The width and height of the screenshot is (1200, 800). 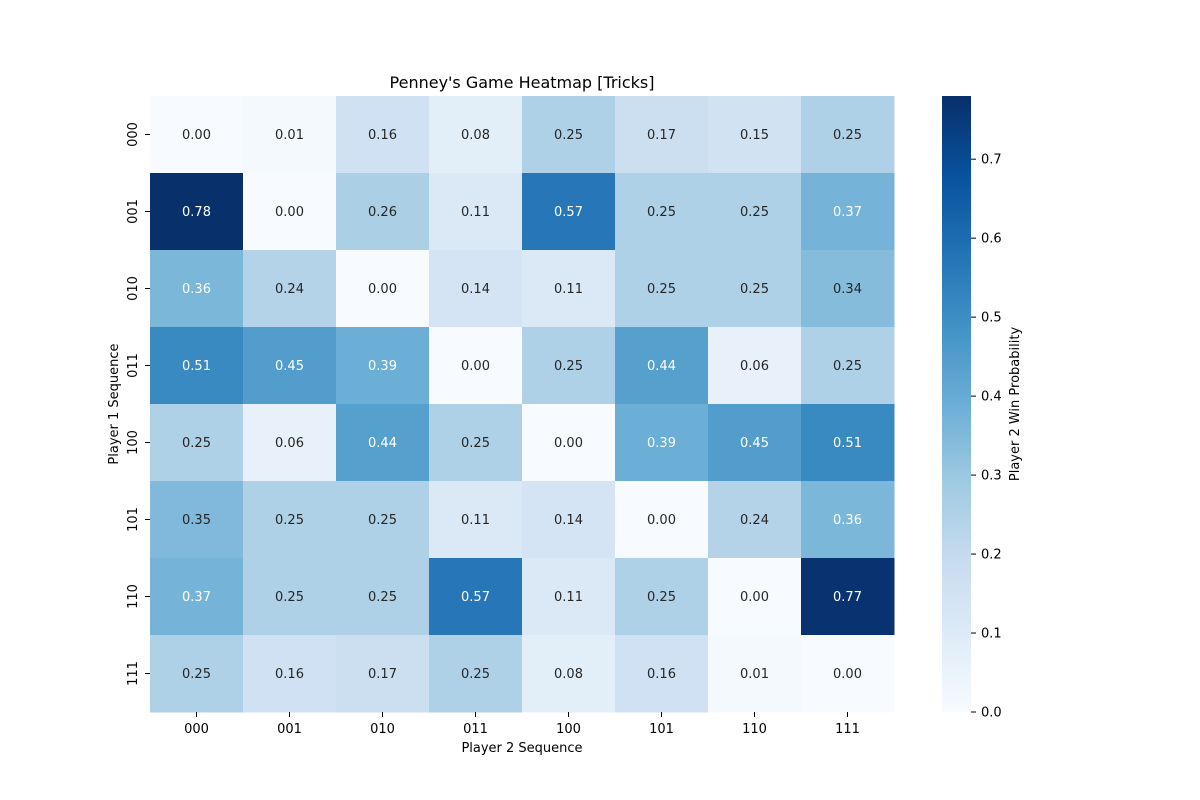 I want to click on colorbar-label: Player 2 Win Probability, so click(x=1015, y=404).